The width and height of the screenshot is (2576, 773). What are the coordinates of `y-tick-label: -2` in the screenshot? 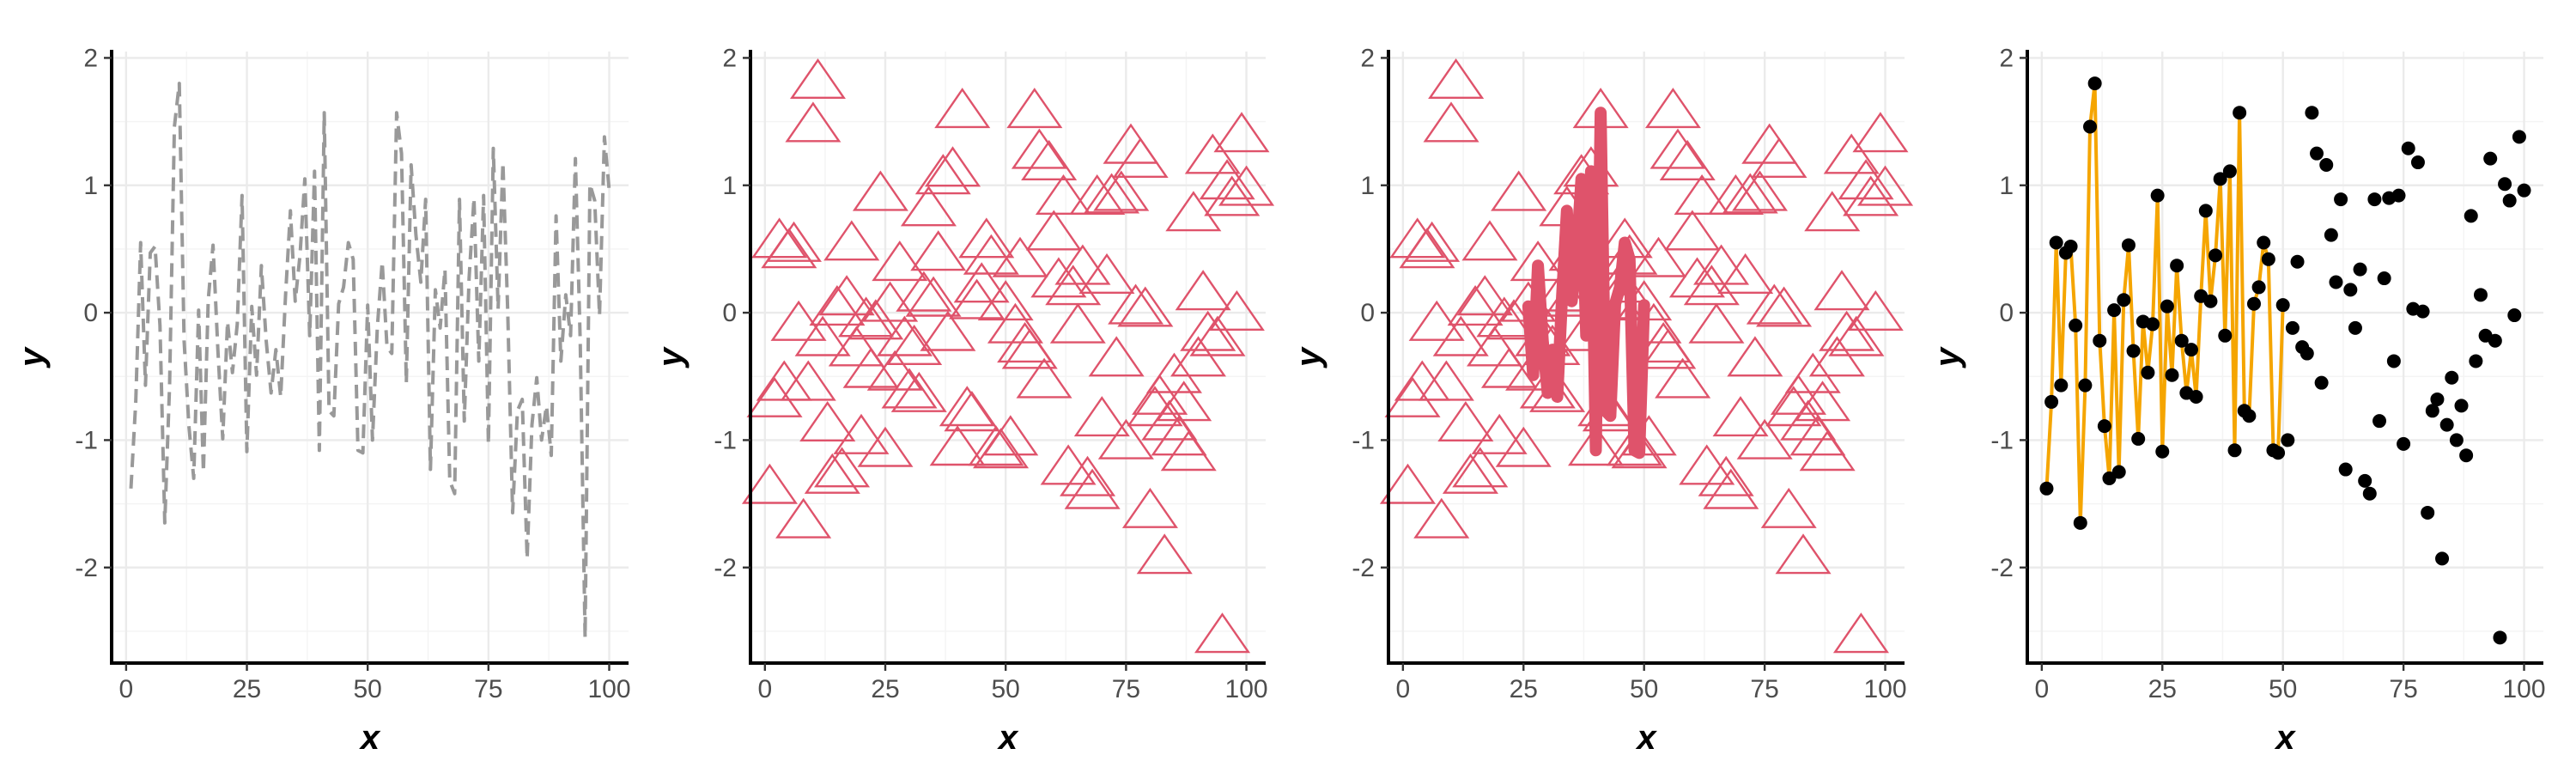 It's located at (726, 568).